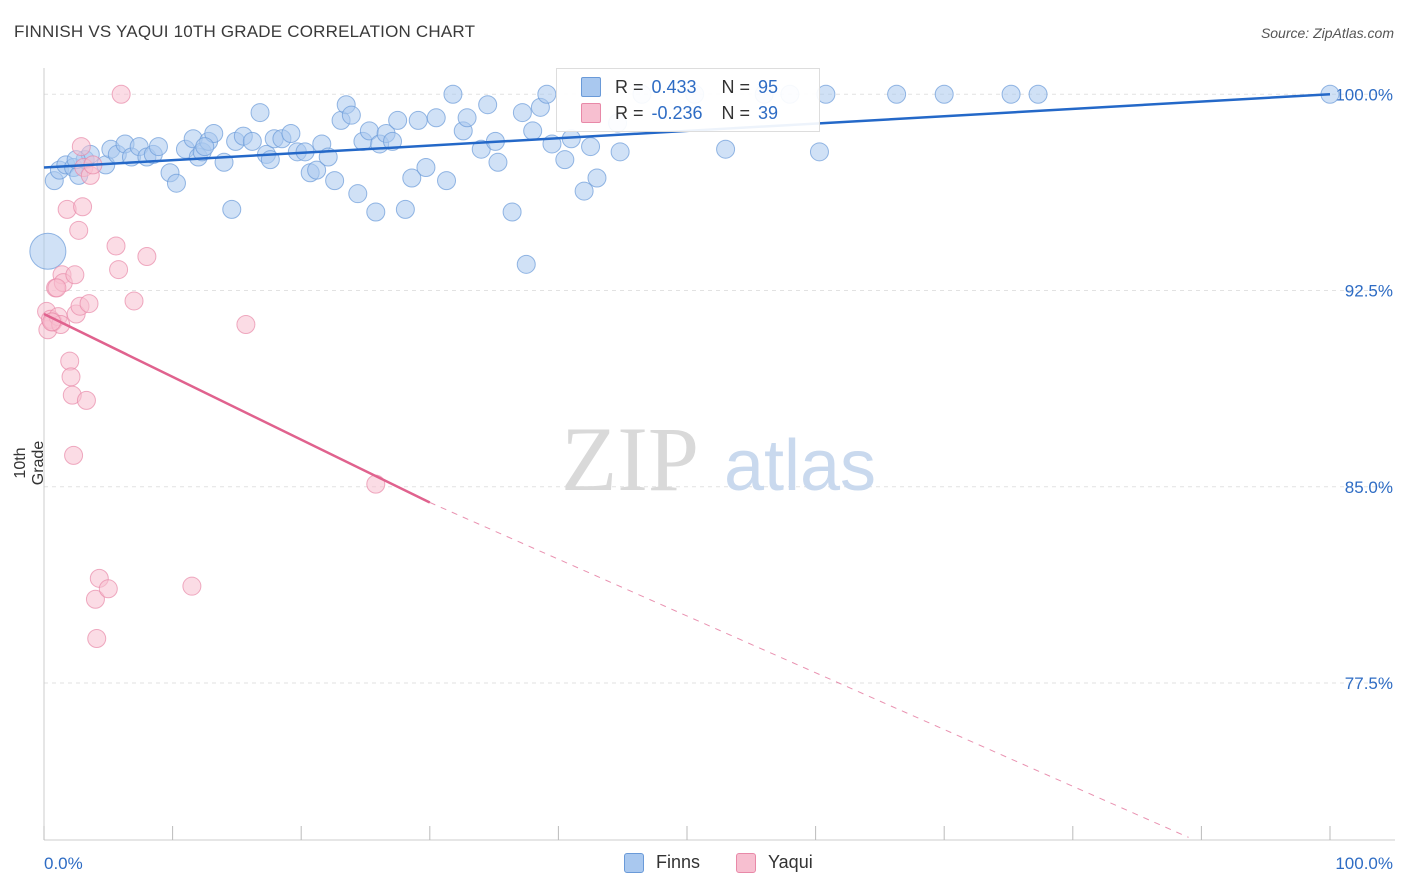 The image size is (1406, 892). Describe the element at coordinates (1327, 33) in the screenshot. I see `source-credit: Source: ZipAtlas.com` at that location.